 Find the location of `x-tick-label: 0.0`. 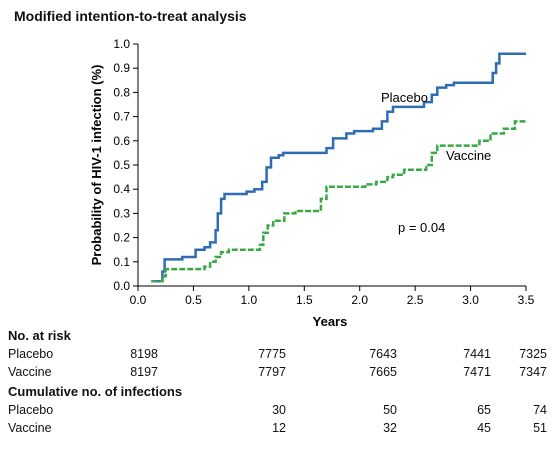

x-tick-label: 0.0 is located at coordinates (138, 300).